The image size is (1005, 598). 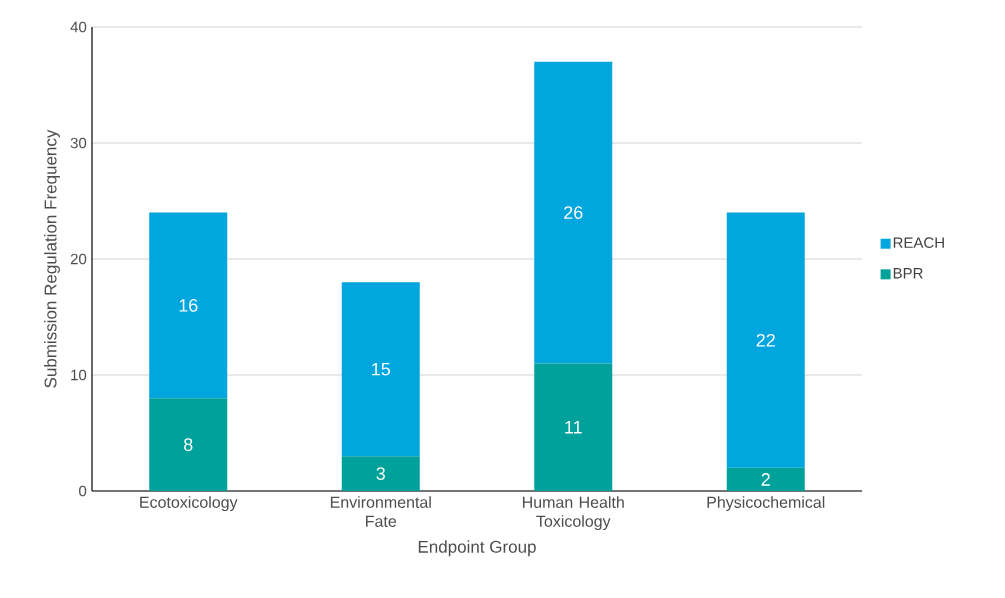 What do you see at coordinates (380, 511) in the screenshot?
I see `x-tick-label: Environmental Fate` at bounding box center [380, 511].